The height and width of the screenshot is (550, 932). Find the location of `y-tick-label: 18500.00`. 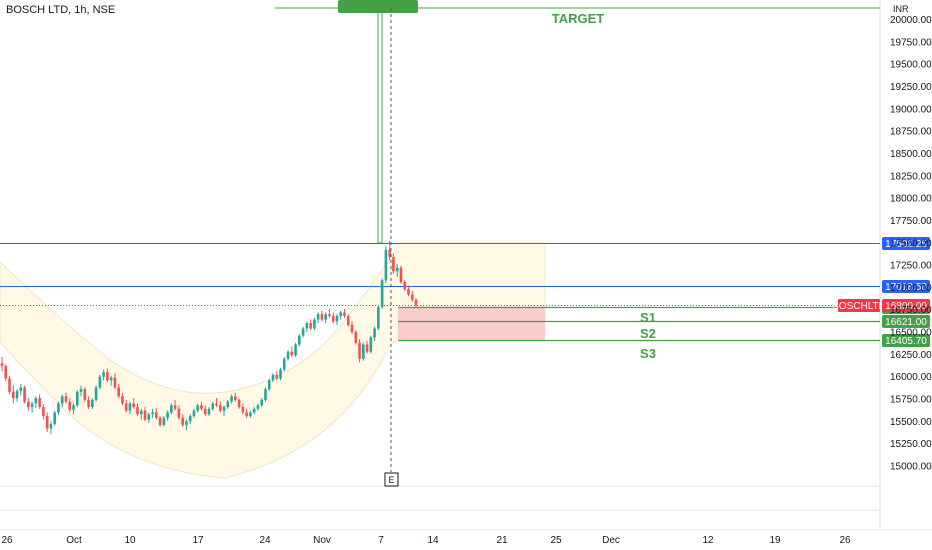

y-tick-label: 18500.00 is located at coordinates (911, 154).